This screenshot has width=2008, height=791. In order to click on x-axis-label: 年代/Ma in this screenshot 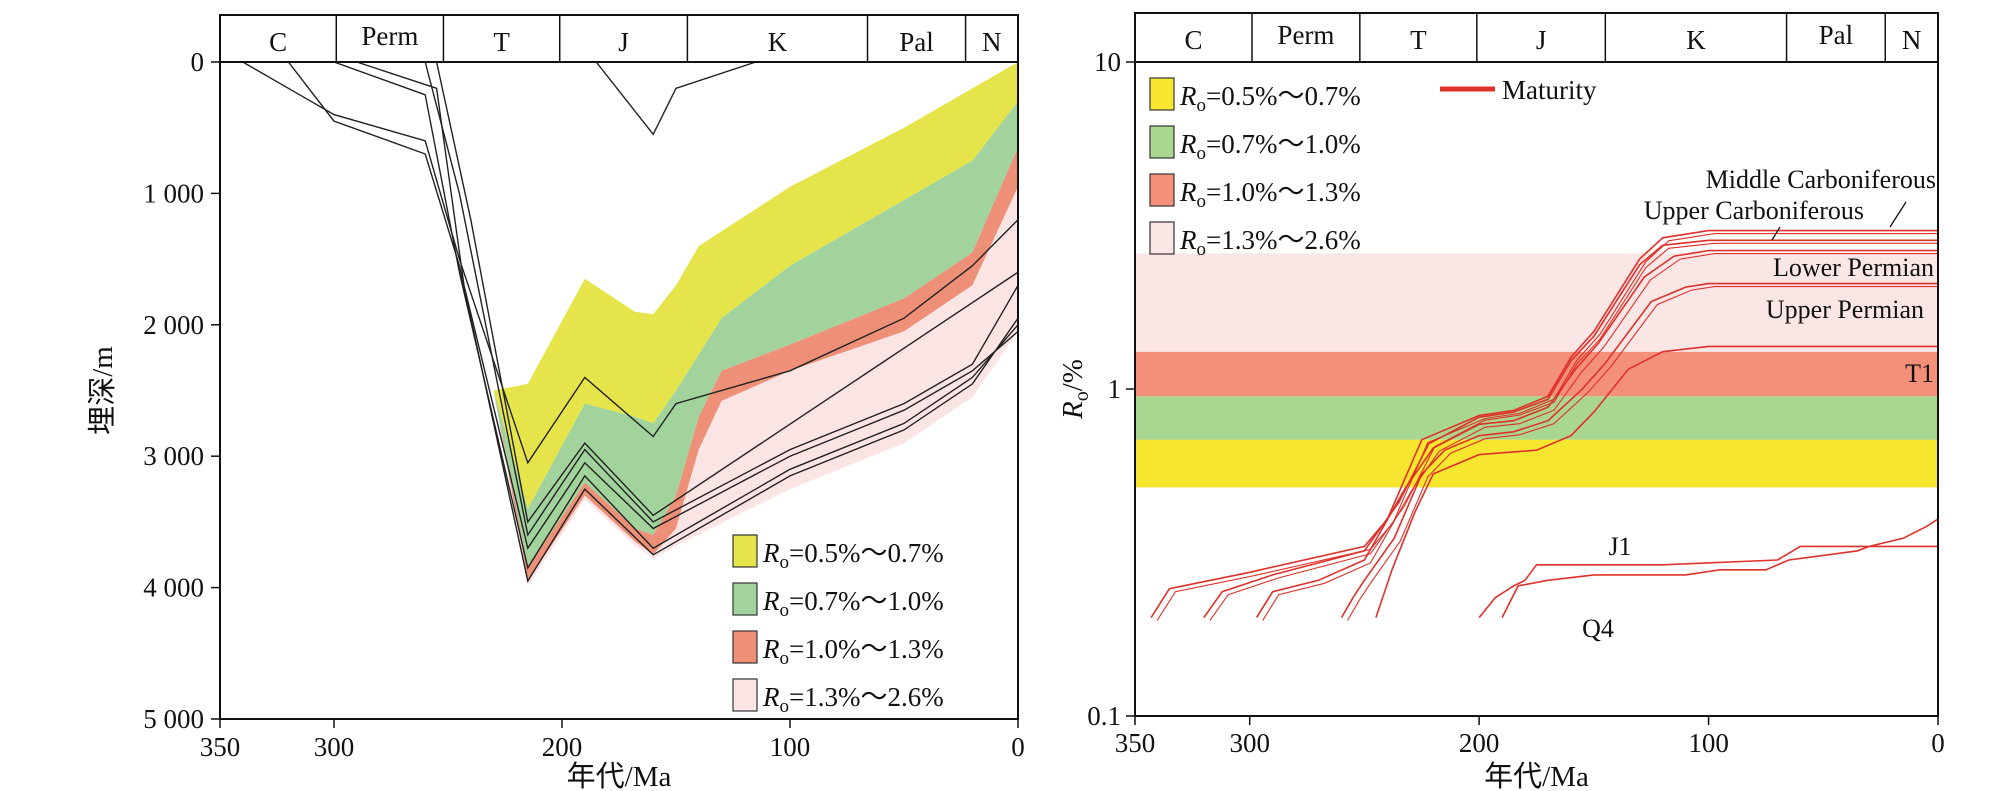, I will do `click(619, 775)`.